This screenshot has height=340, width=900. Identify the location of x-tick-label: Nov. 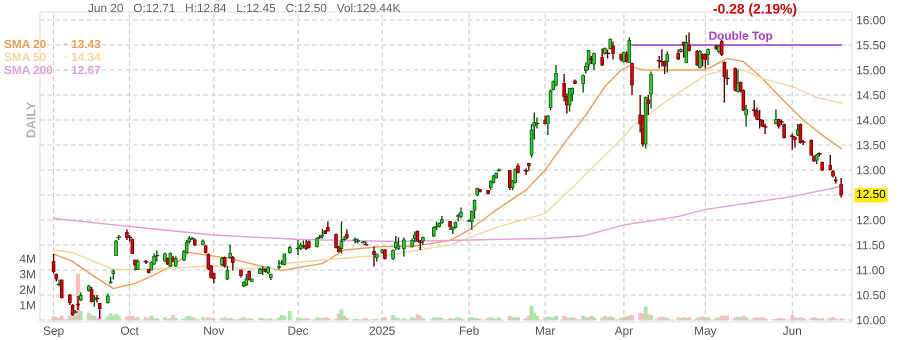
(214, 330).